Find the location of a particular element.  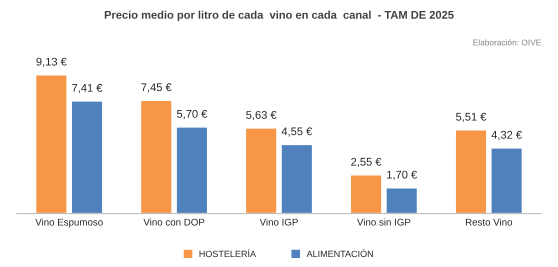

data-label: 5,63 € is located at coordinates (261, 115).